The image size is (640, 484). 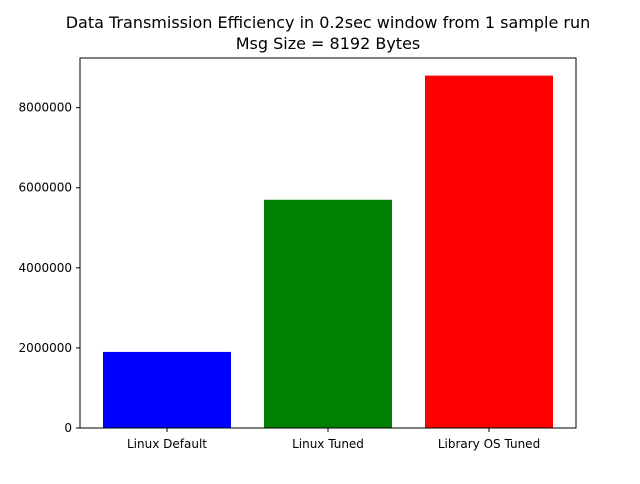 I want to click on y-tick-label: 4000000, so click(x=45, y=268).